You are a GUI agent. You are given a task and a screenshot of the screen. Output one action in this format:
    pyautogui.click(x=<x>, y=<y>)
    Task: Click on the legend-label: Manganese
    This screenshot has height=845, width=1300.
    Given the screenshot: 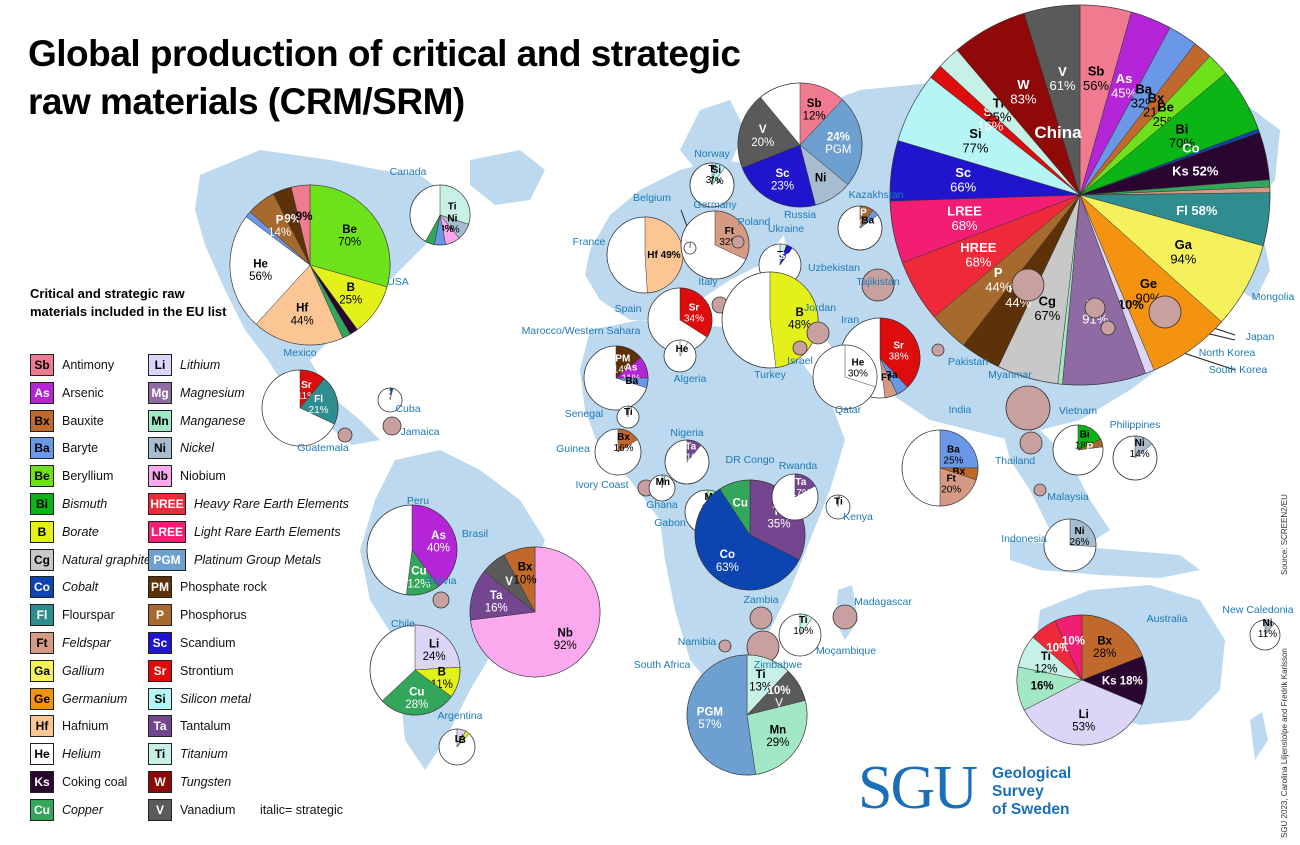 What is the action you would take?
    pyautogui.click(x=213, y=420)
    